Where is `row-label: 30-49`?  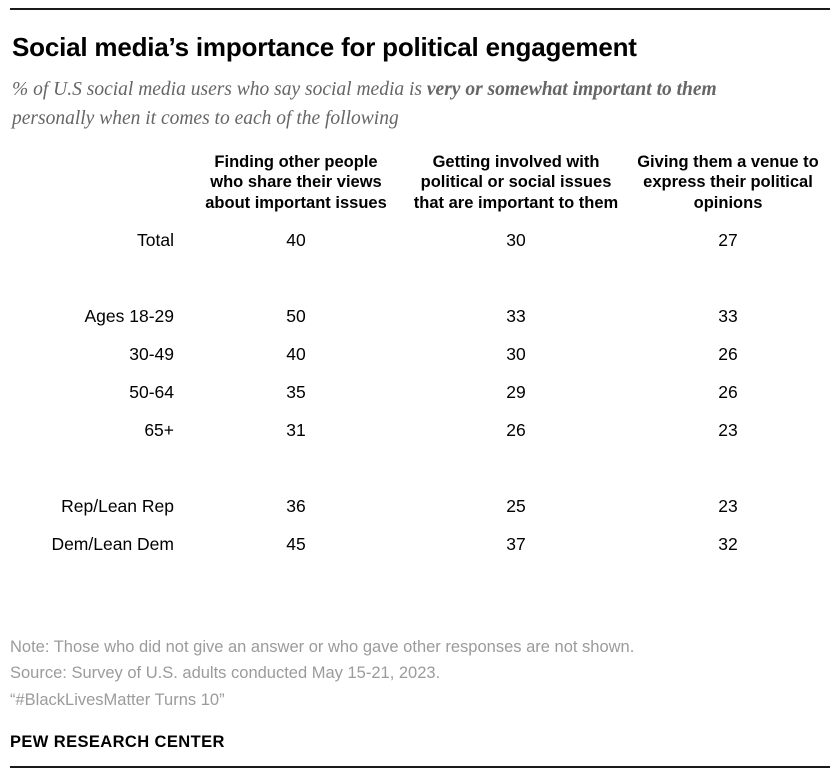
row-label: 30-49 is located at coordinates (151, 354).